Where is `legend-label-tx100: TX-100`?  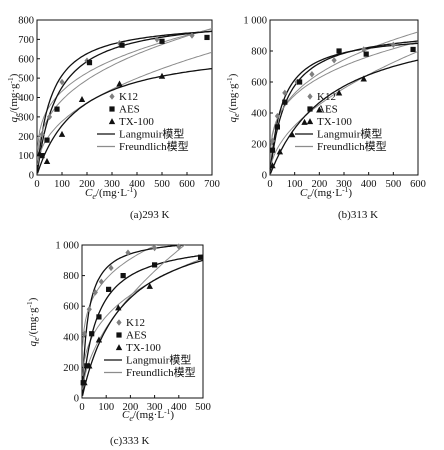 legend-label-tx100: TX-100 is located at coordinates (334, 122).